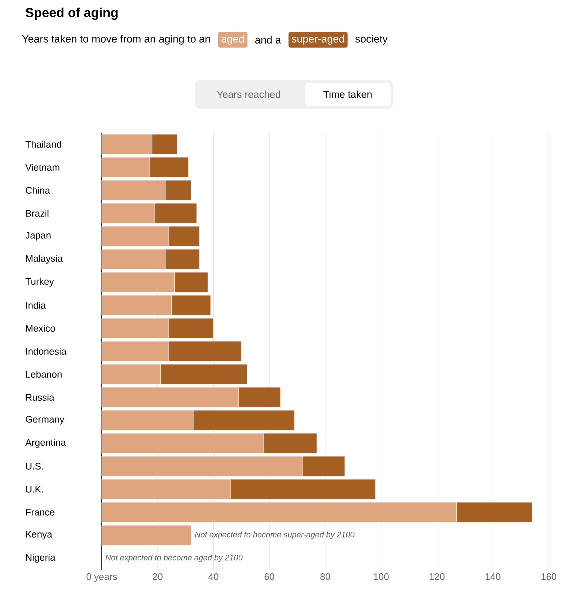  I want to click on x-tick-label: 140, so click(493, 577).